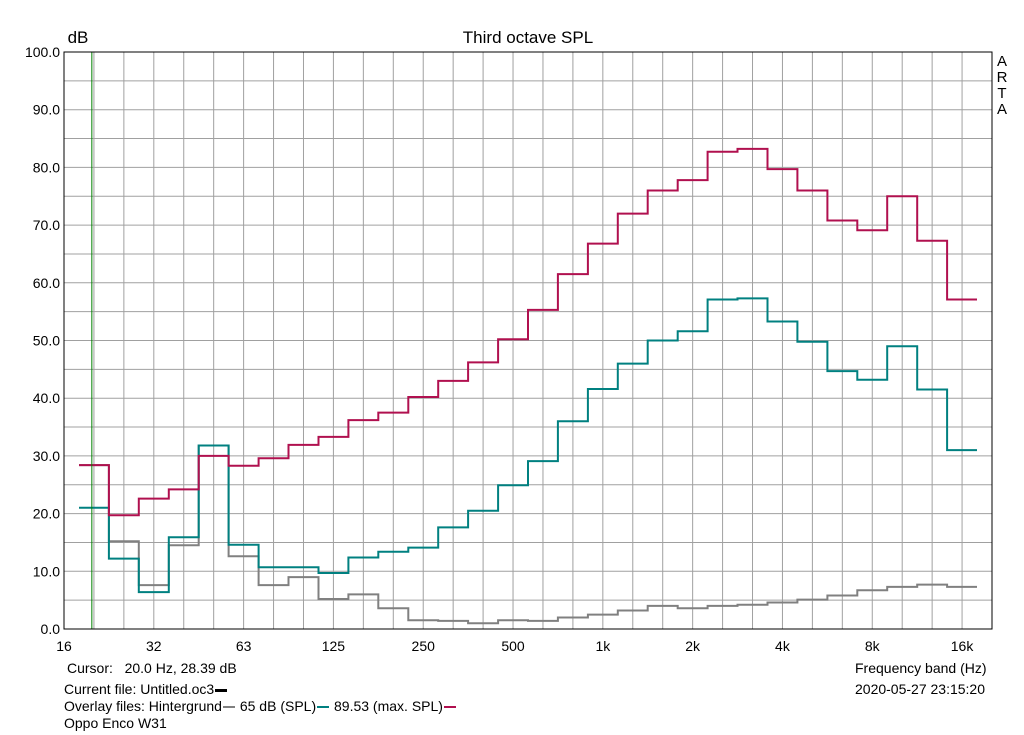 Image resolution: width=1024 pixels, height=735 pixels. Describe the element at coordinates (143, 706) in the screenshot. I see `overlay-files-label: Overlay files: Hintergrund` at that location.